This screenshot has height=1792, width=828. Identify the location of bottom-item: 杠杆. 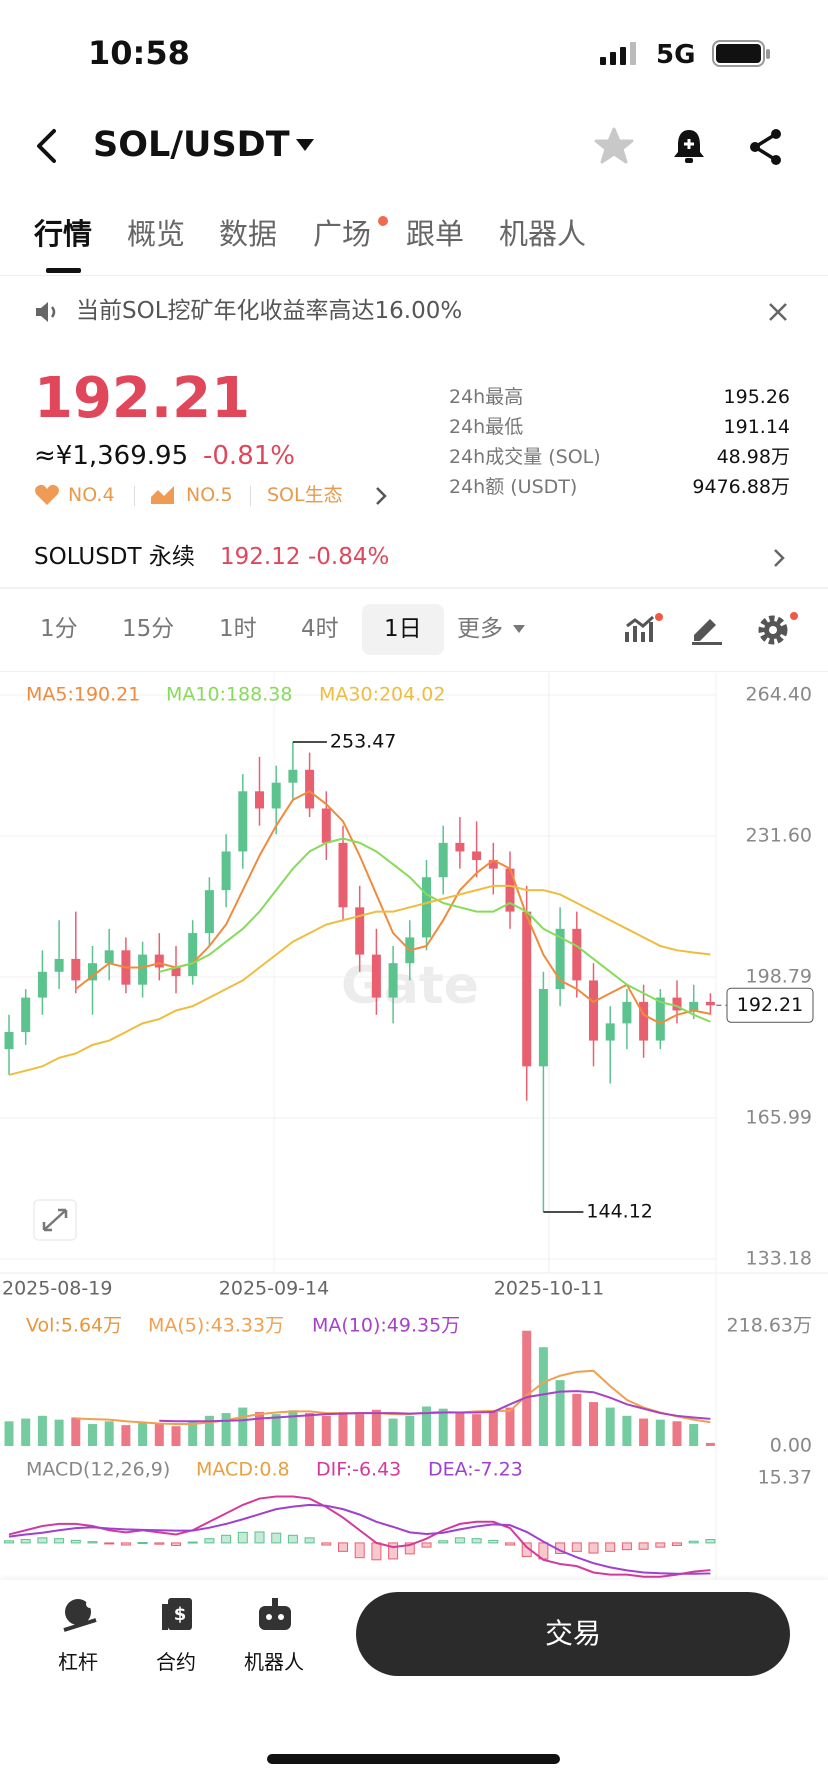
(78, 1662).